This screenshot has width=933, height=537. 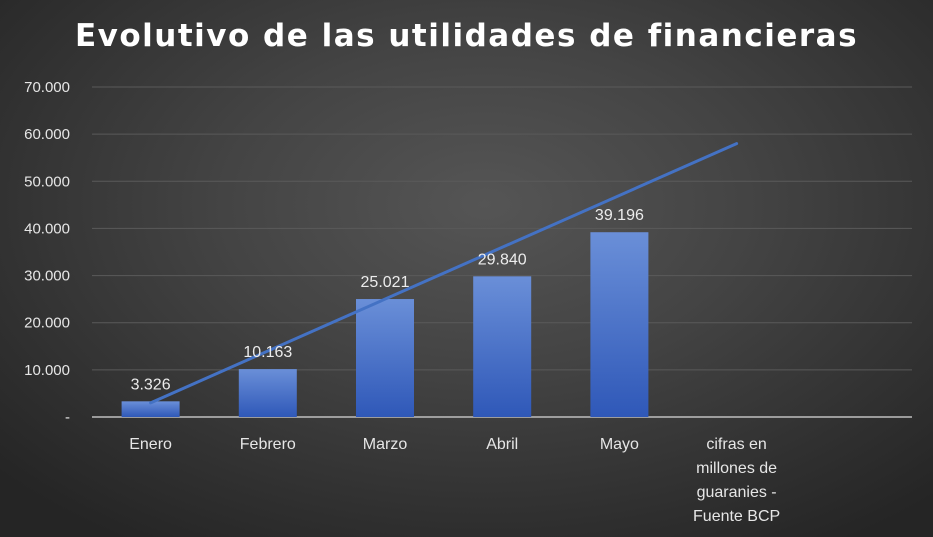 What do you see at coordinates (619, 444) in the screenshot?
I see `x-tick-label: Mayo` at bounding box center [619, 444].